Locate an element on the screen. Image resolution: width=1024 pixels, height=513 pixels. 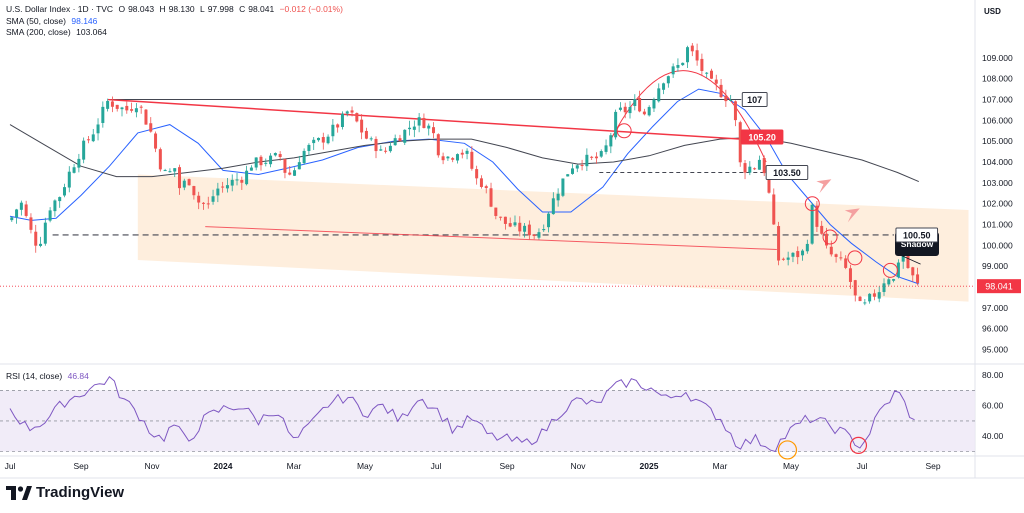
level-label-105-20-bg is located at coordinates (762, 137).